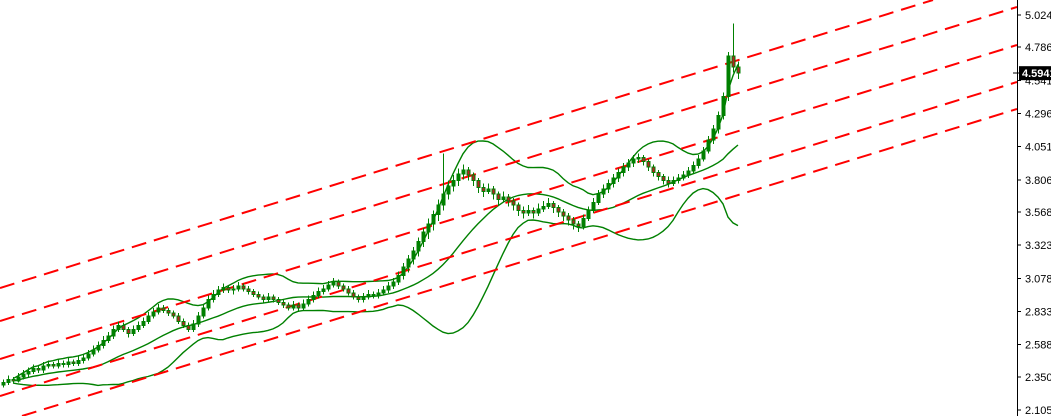  Describe the element at coordinates (1035, 73) in the screenshot. I see `current-price-tag` at that location.